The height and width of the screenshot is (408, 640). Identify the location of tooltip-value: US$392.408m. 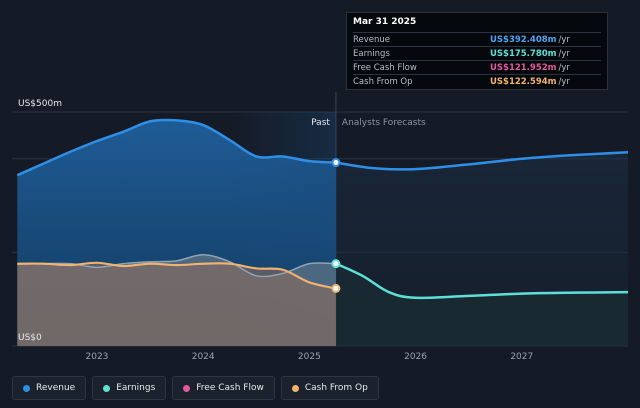
(523, 39).